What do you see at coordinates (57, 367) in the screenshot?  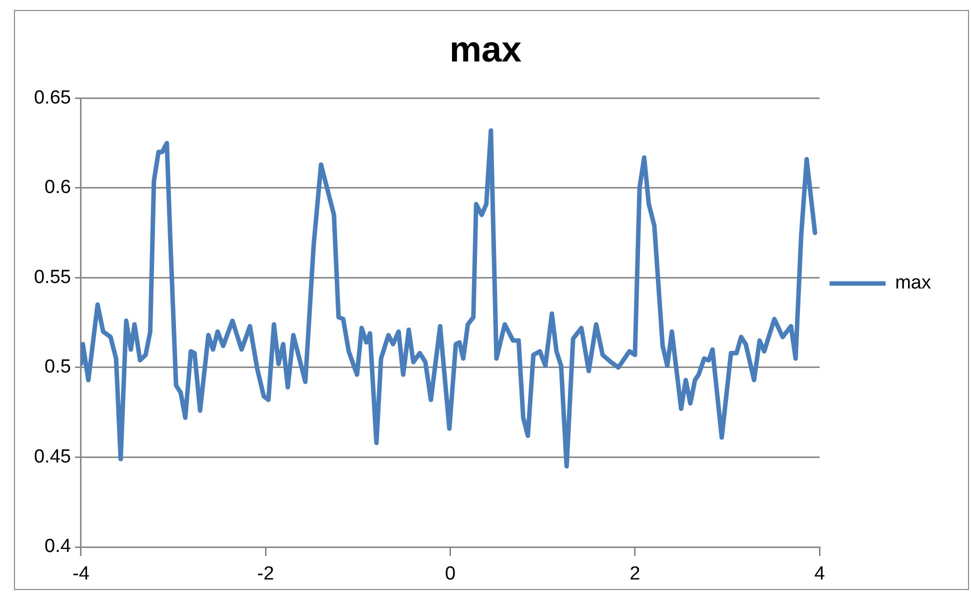 I see `y-tick-label: 0.5` at bounding box center [57, 367].